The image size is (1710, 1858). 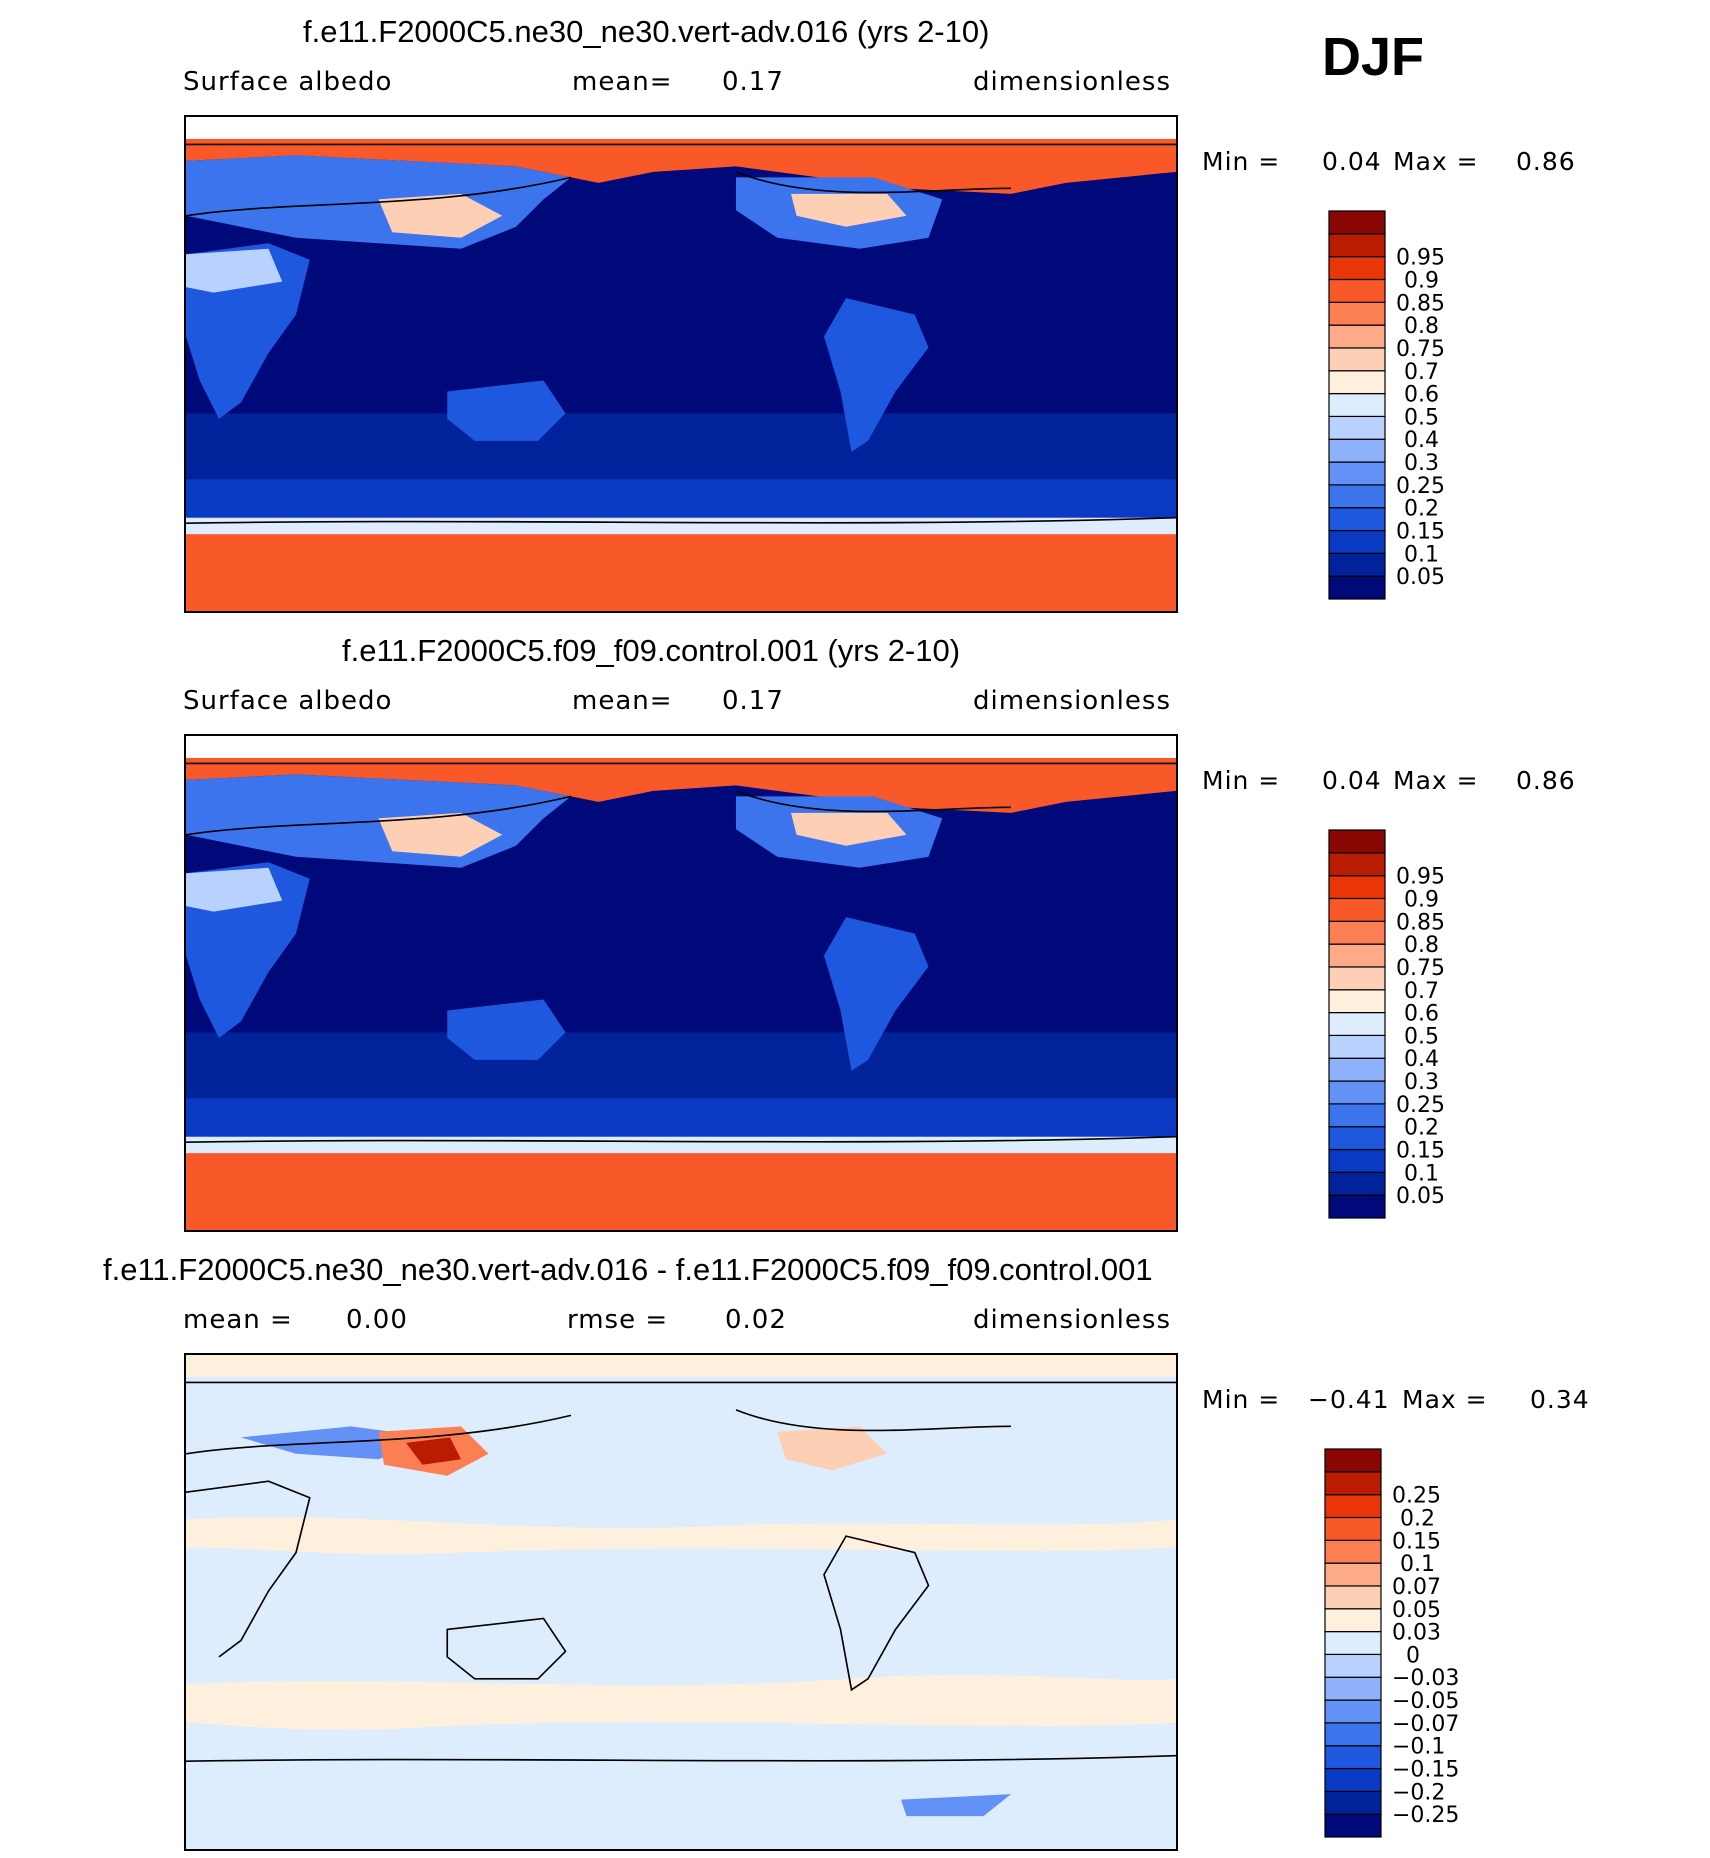 I want to click on panel-1-min-value: 0.04, so click(x=1352, y=161).